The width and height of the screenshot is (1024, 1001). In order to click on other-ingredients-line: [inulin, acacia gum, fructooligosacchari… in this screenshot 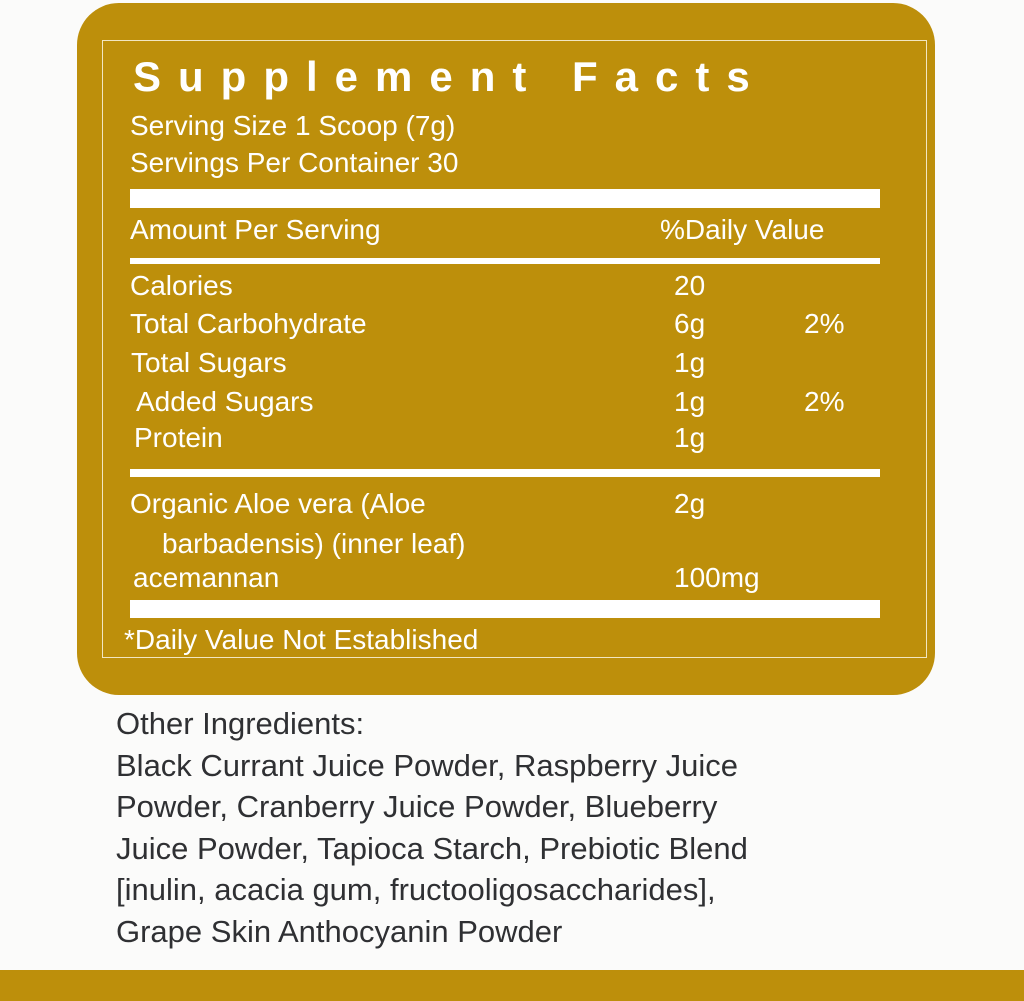, I will do `click(416, 889)`.